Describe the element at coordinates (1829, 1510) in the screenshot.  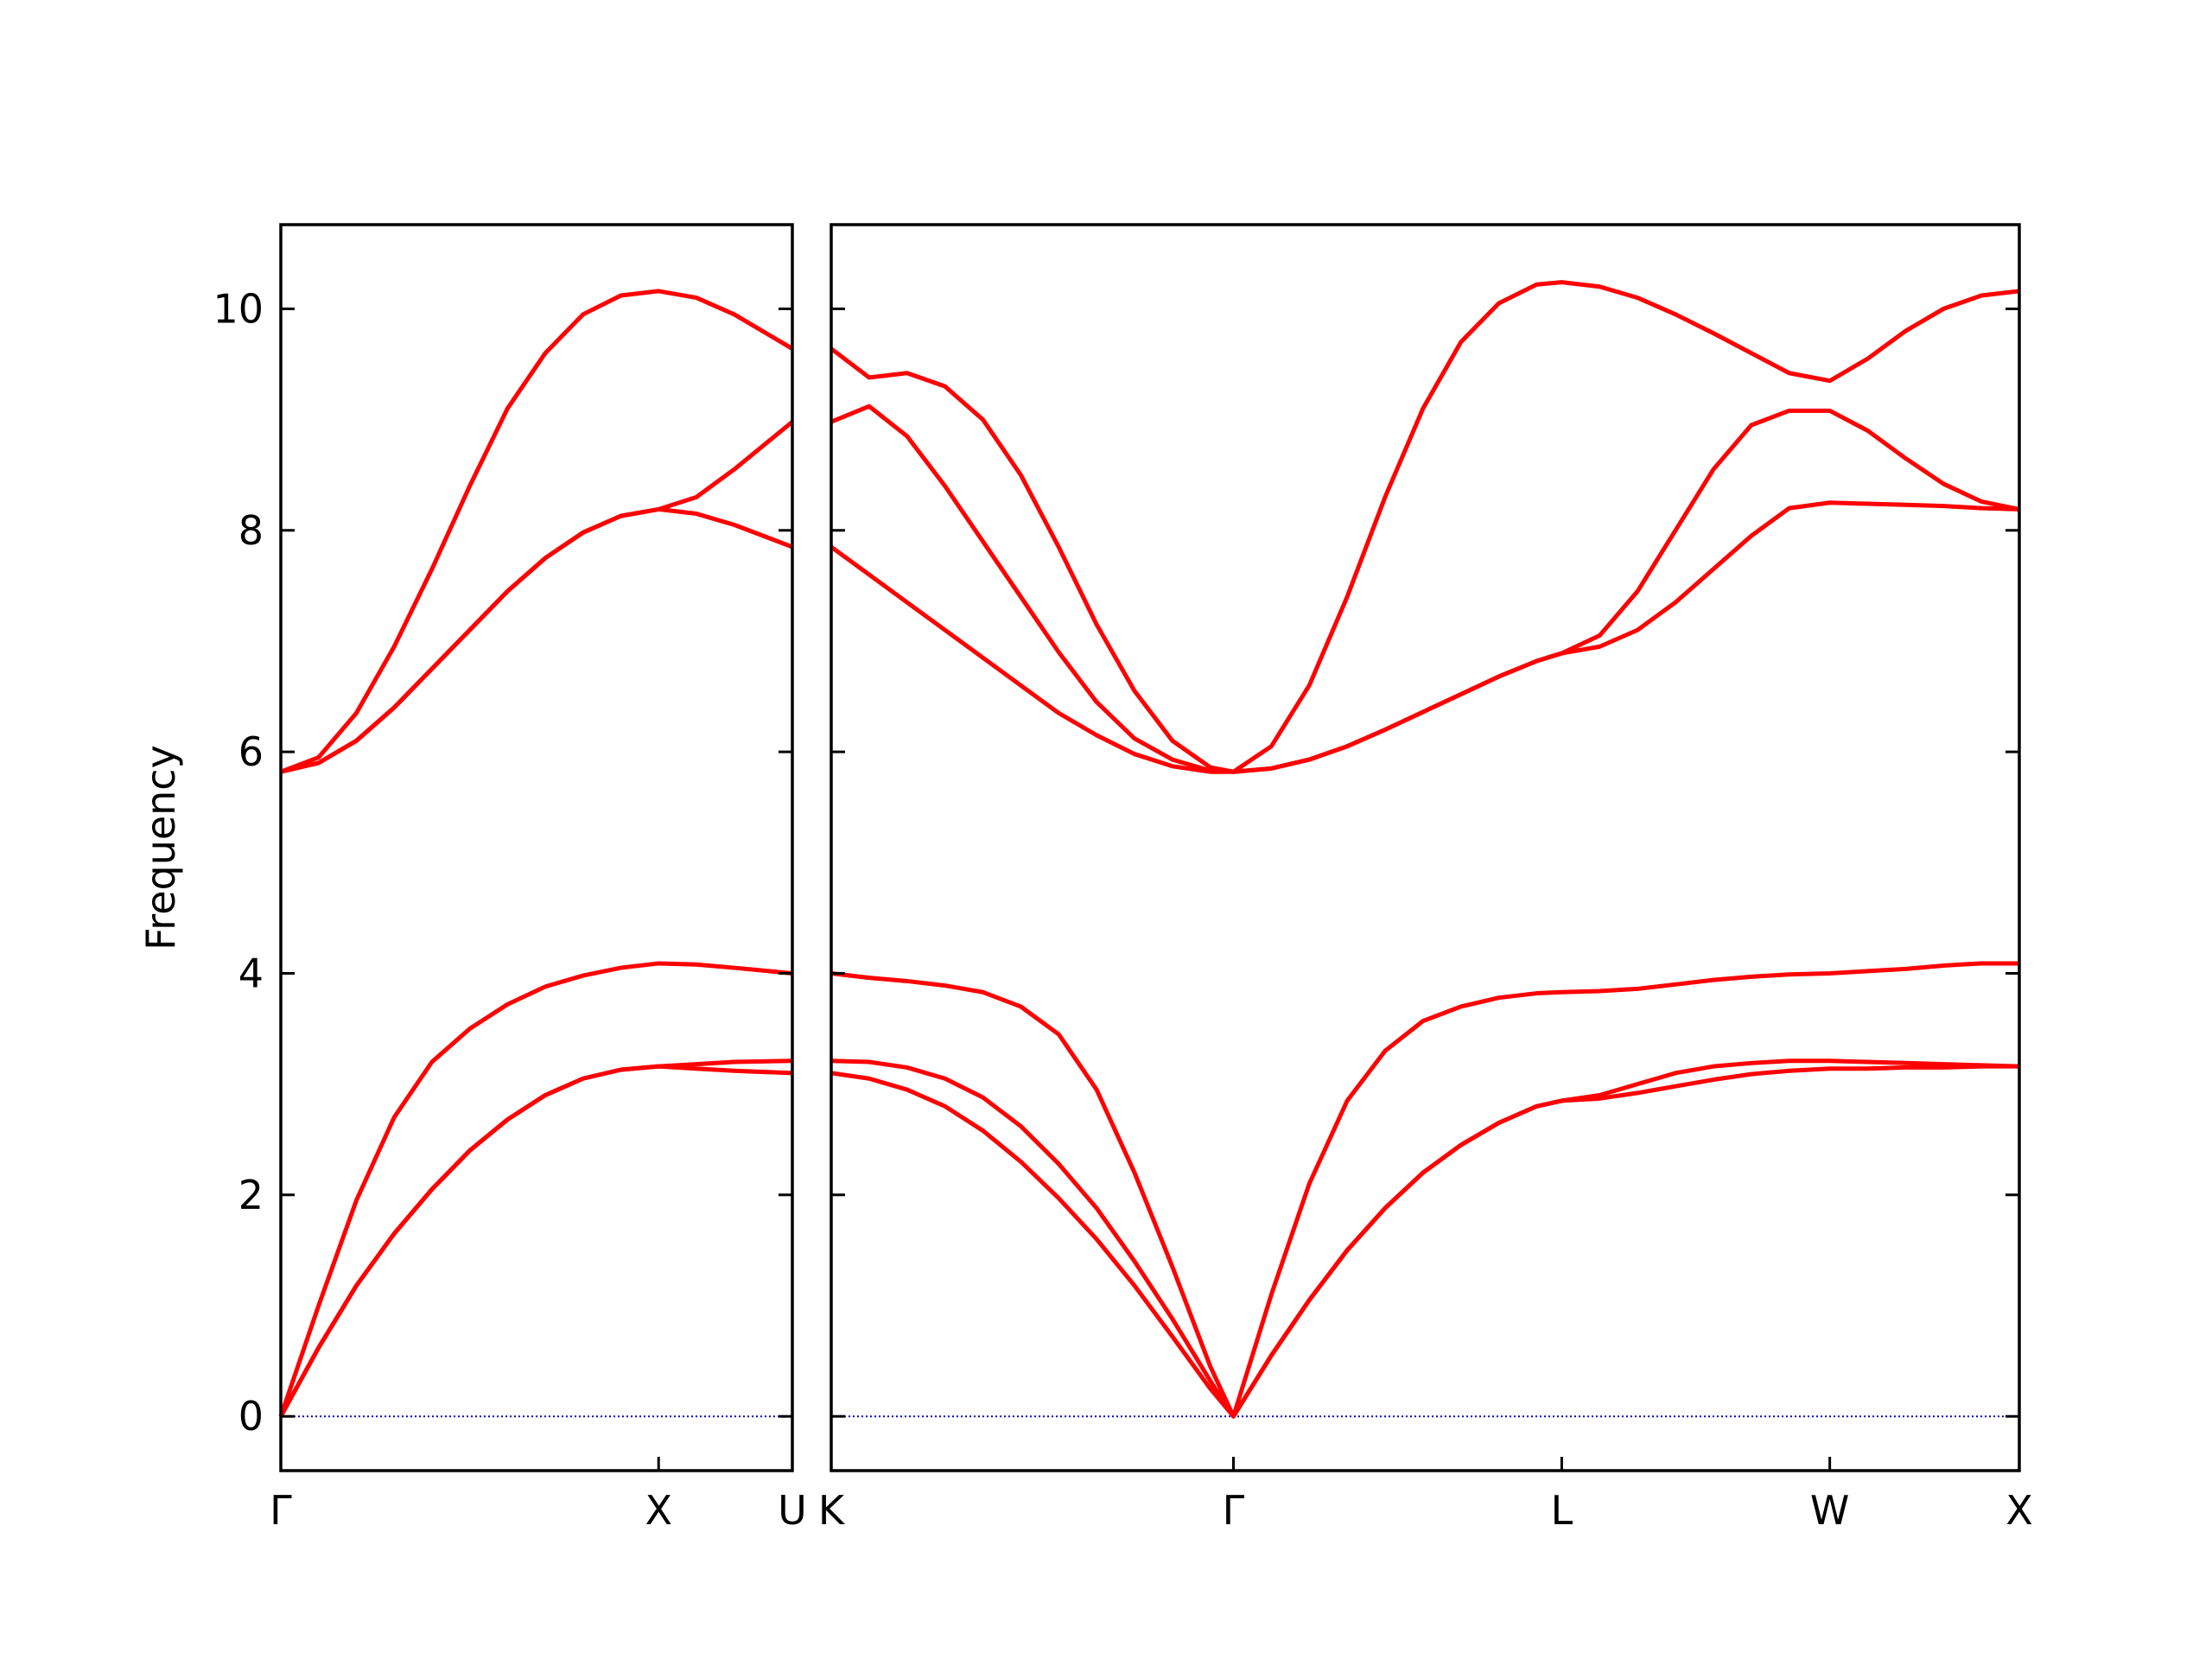
I see `x-tick-label: W` at that location.